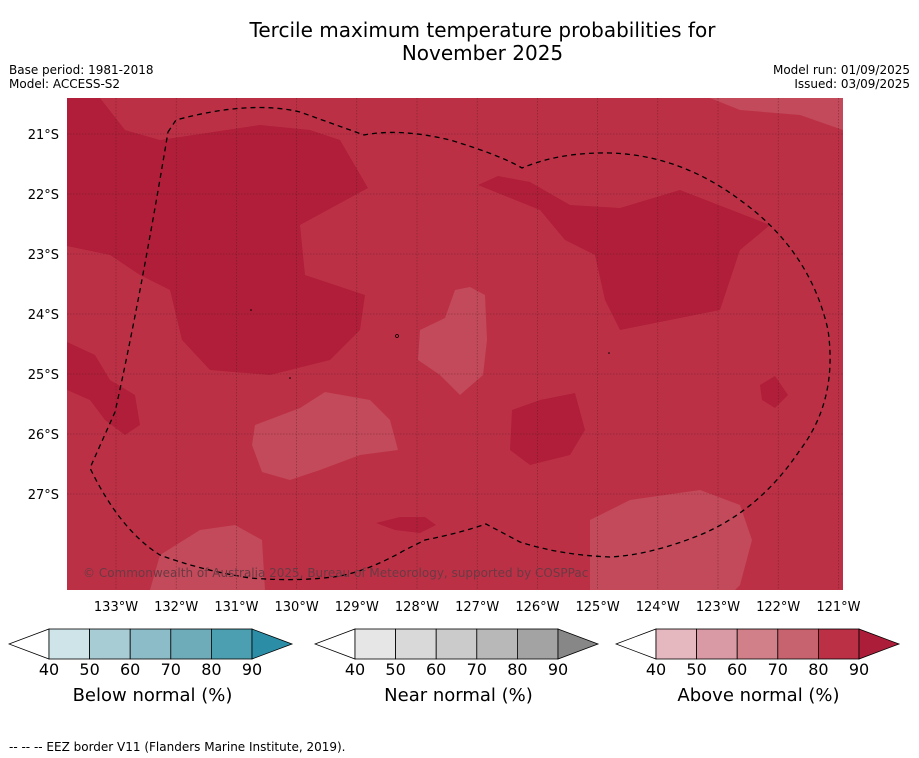 This screenshot has width=919, height=758. Describe the element at coordinates (406, 525) in the screenshot. I see `region-high-prob-small-south` at that location.